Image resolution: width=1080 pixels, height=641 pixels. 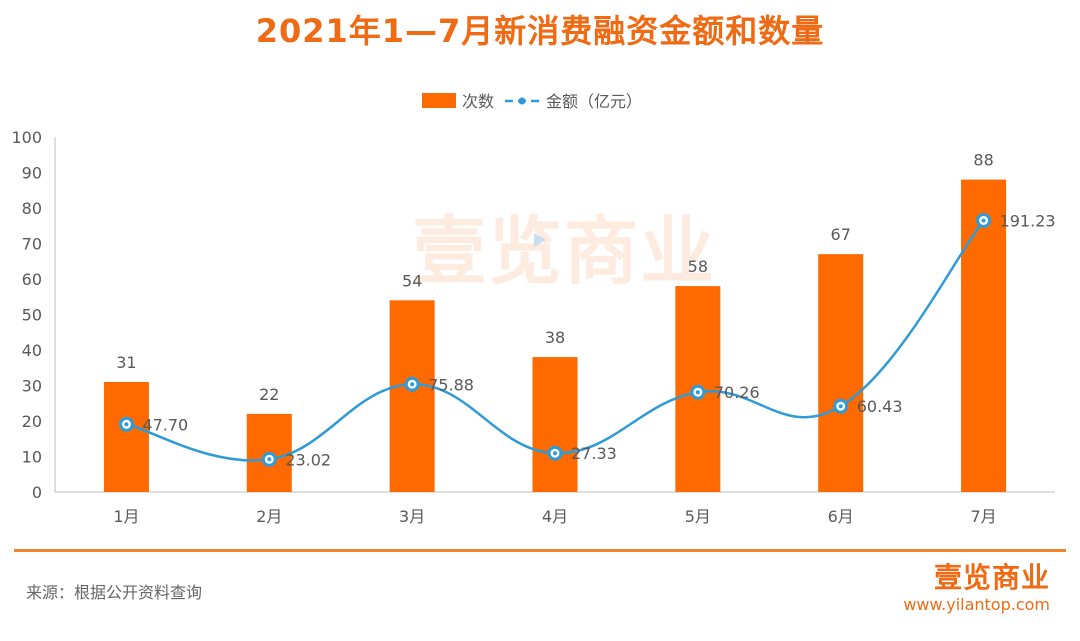 What do you see at coordinates (976, 604) in the screenshot?
I see `brand-url: www.yilantop.com` at bounding box center [976, 604].